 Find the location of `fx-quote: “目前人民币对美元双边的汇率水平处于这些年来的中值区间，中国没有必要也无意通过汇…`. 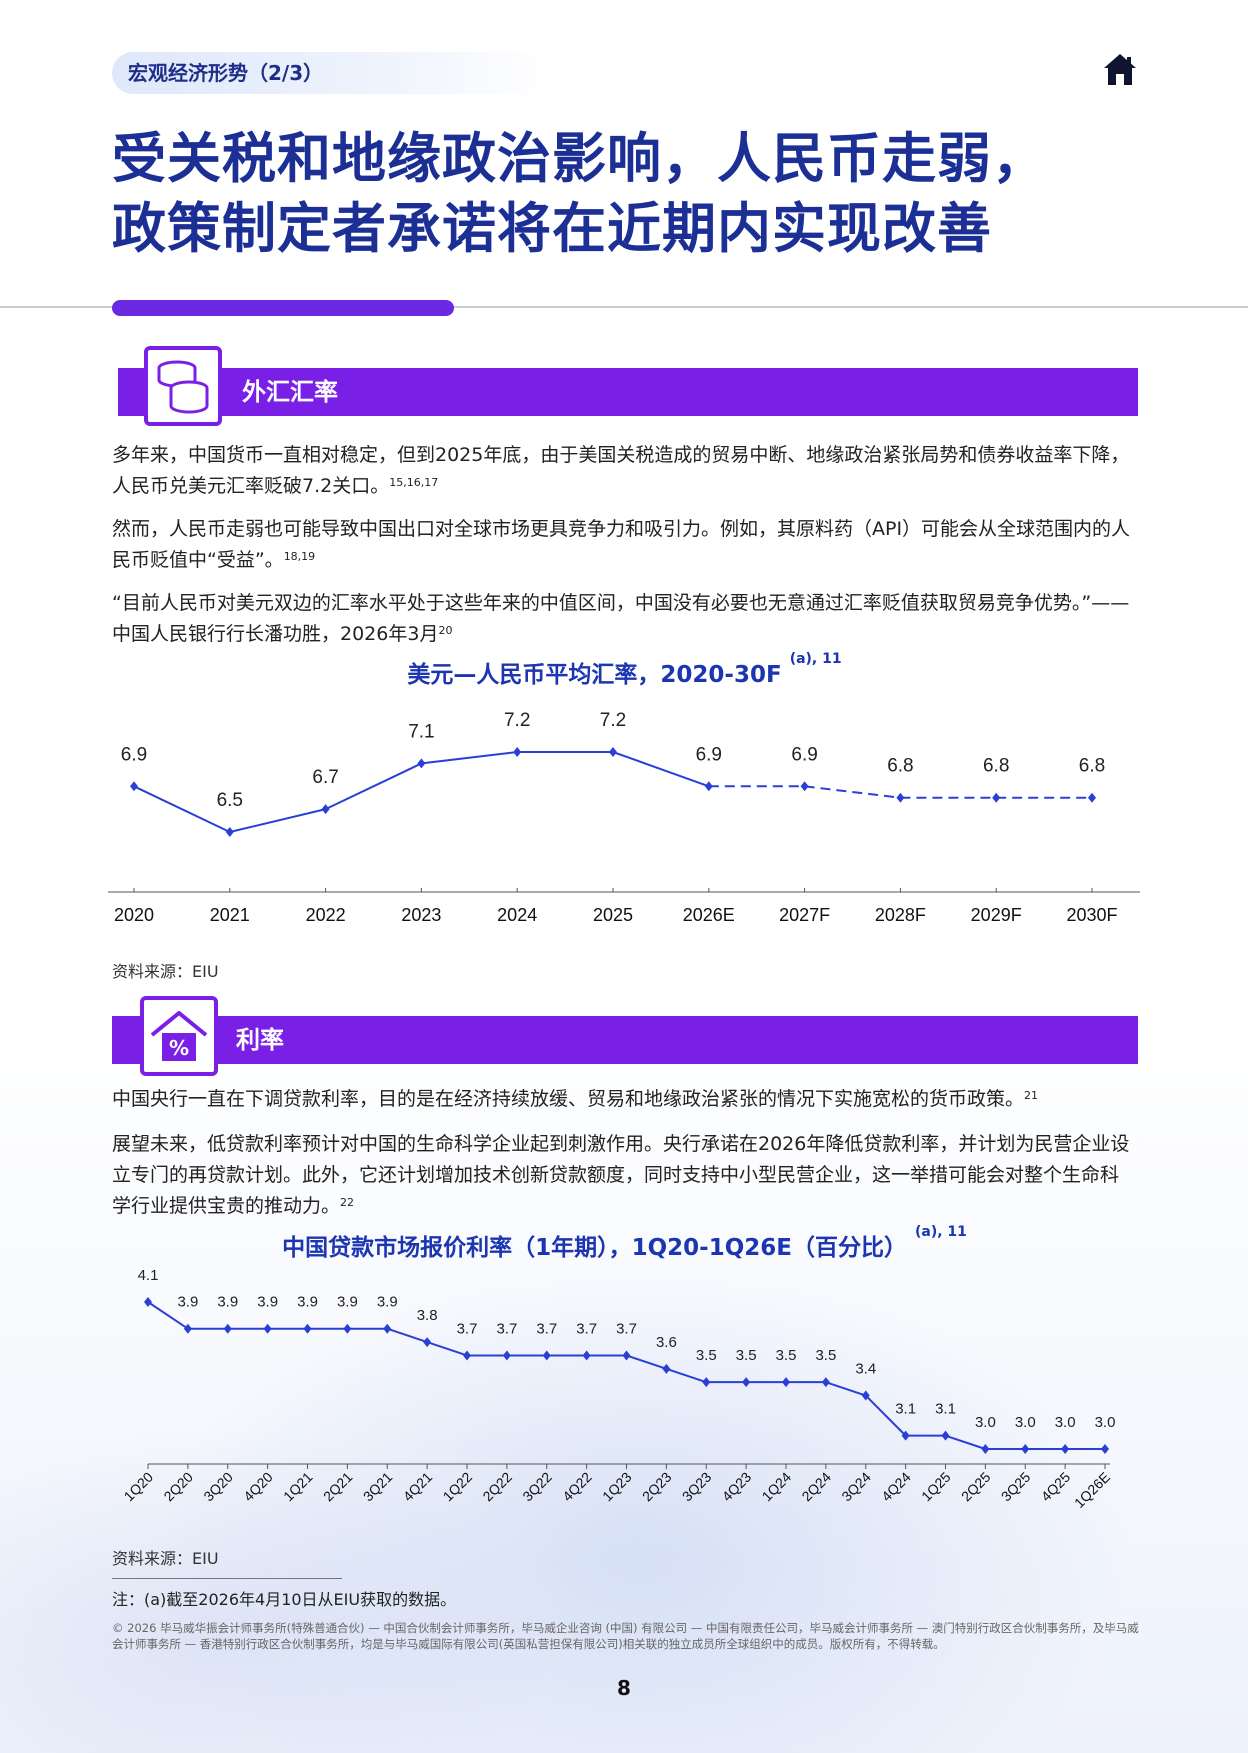

fx-quote: “目前人民币对美元双边的汇率水平处于这些年来的中值区间，中国没有必要也无意通过汇… is located at coordinates (621, 618).